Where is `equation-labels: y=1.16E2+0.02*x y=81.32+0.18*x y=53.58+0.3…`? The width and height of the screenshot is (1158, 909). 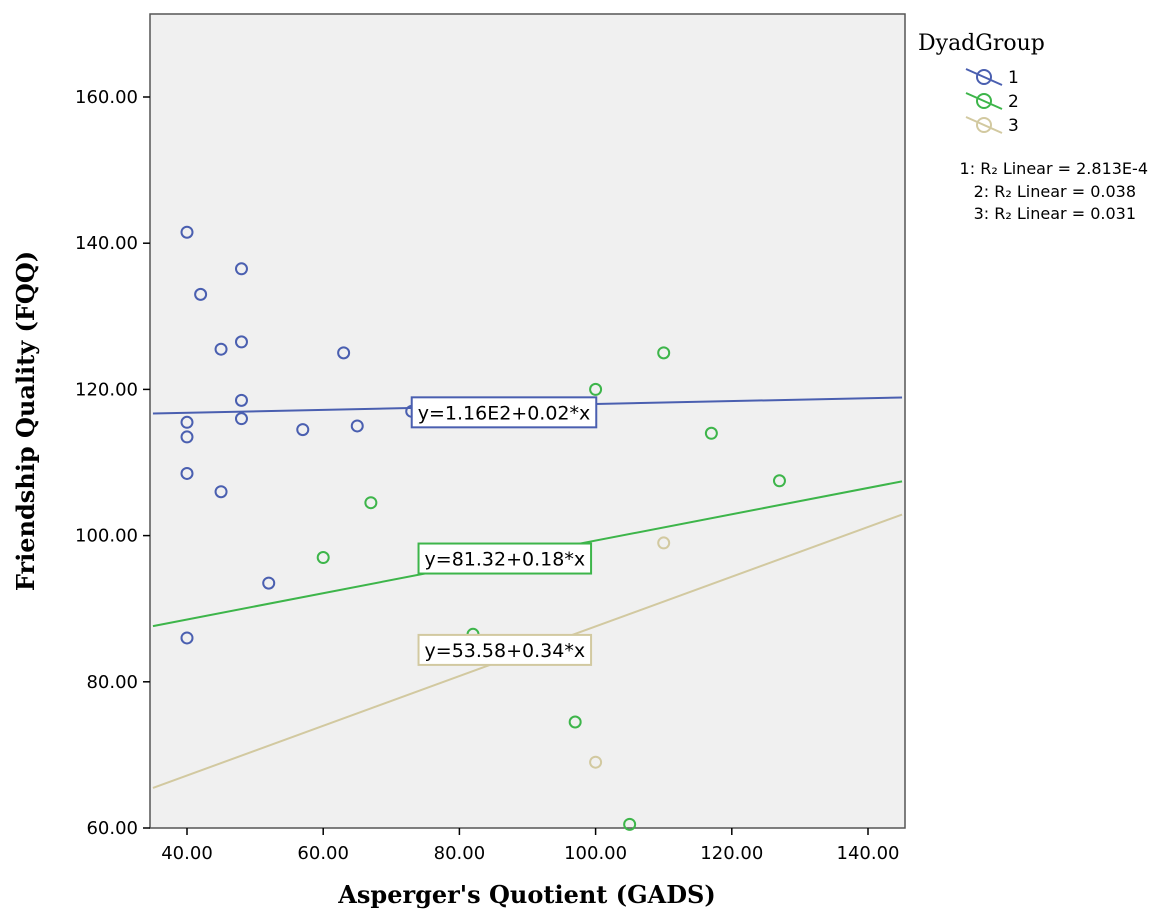 equation-labels: y=1.16E2+0.02*x y=81.32+0.18*x y=53.58+0.3… is located at coordinates (504, 531).